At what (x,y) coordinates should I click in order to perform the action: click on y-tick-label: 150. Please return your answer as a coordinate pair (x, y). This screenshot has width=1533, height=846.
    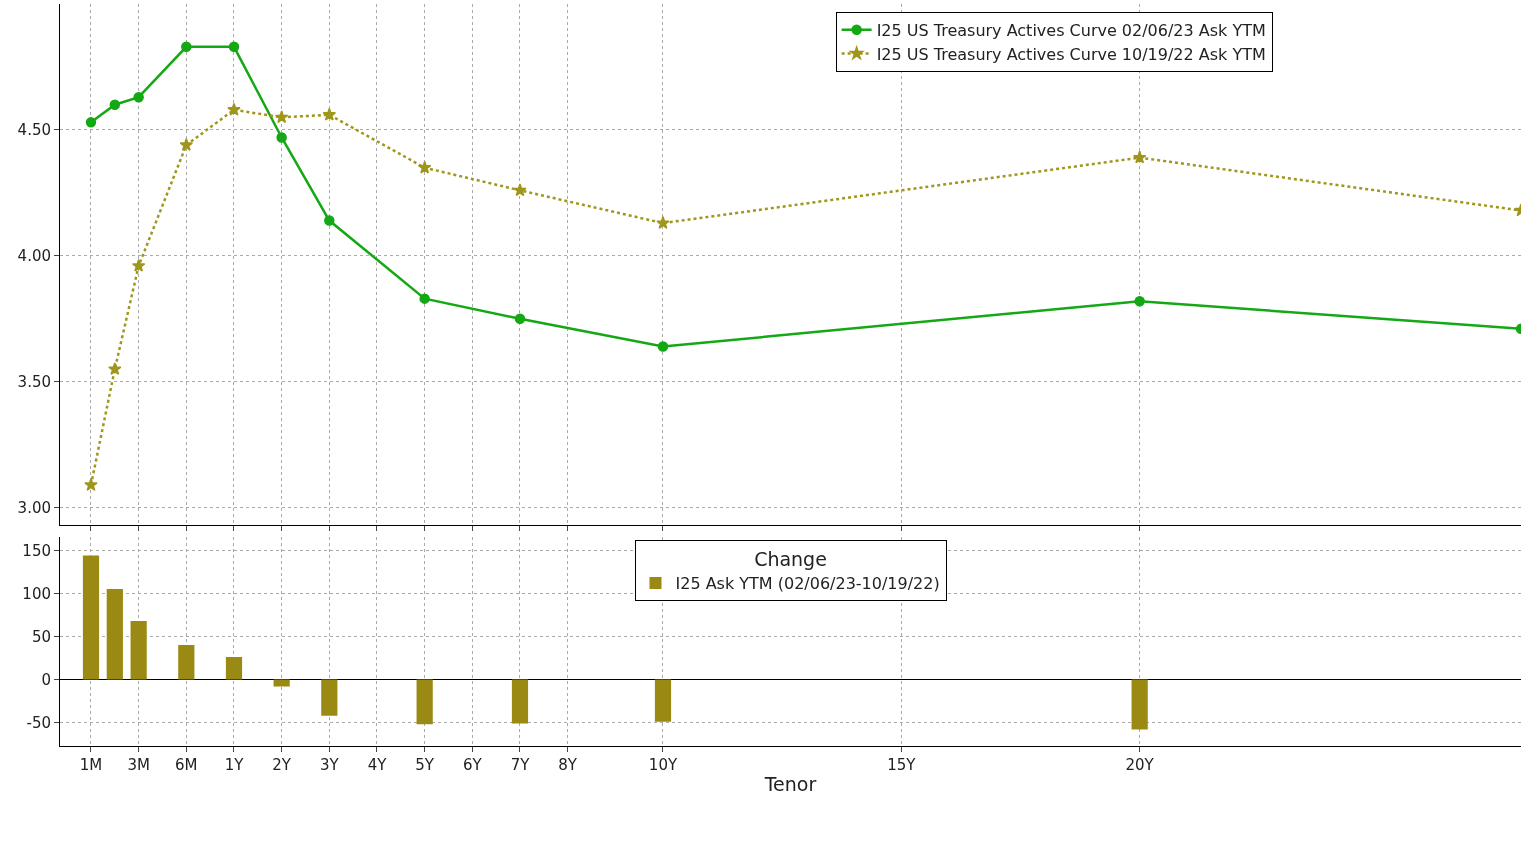
    Looking at the image, I should click on (36, 550).